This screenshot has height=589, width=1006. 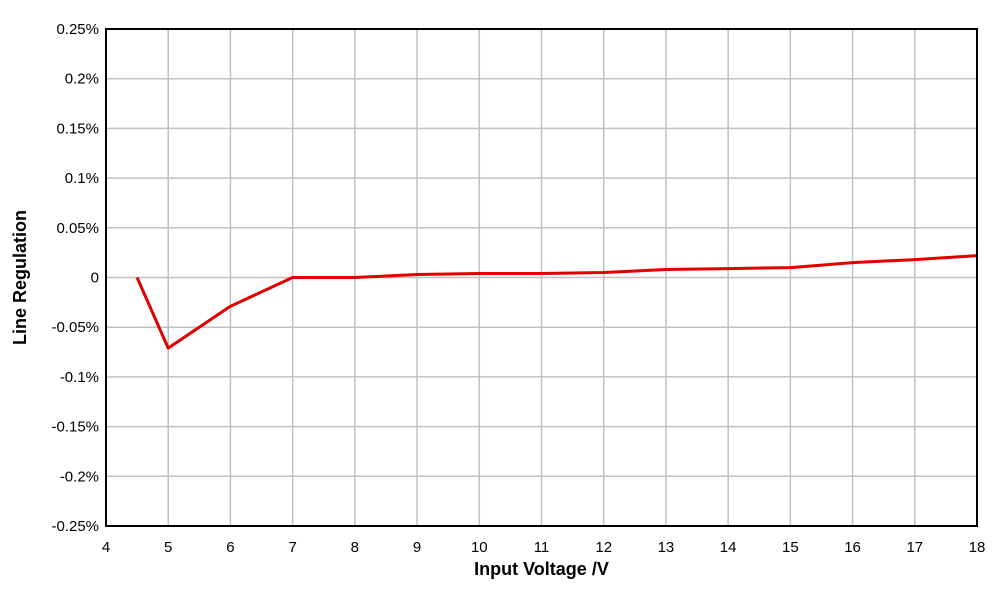 I want to click on x-tick-label: 11, so click(x=542, y=547).